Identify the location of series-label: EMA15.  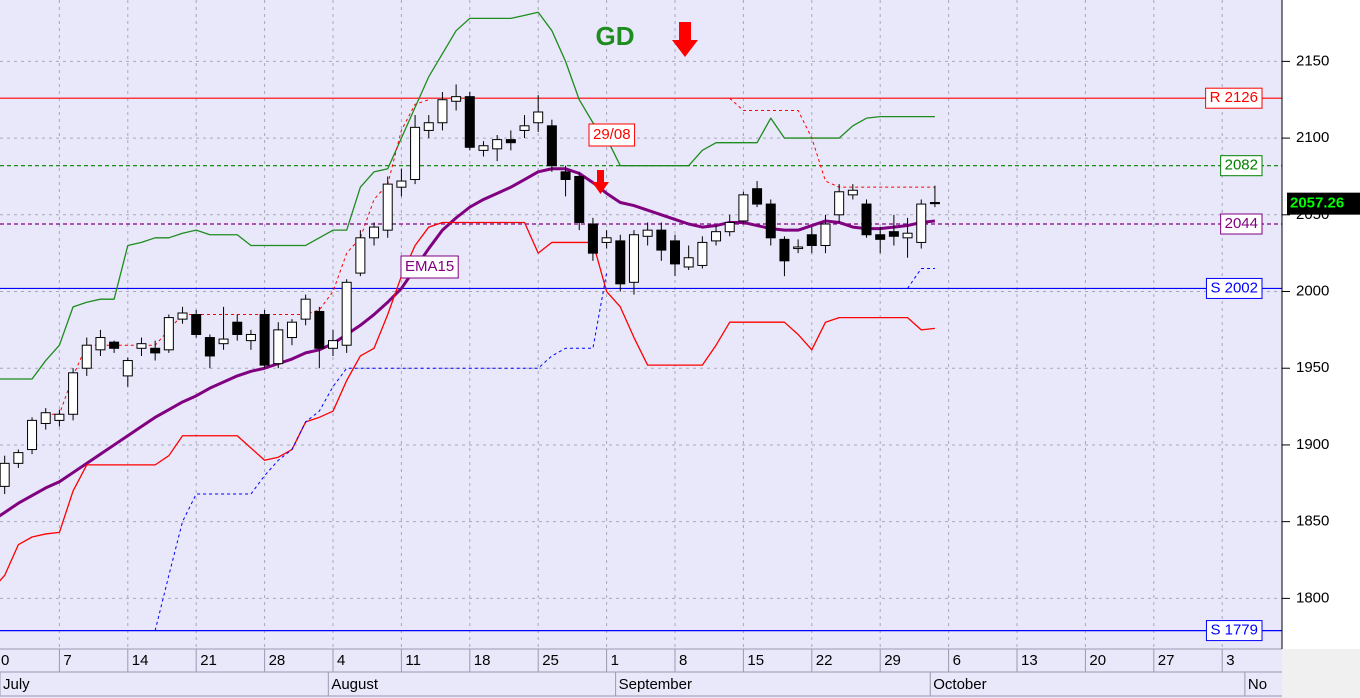
(429, 266).